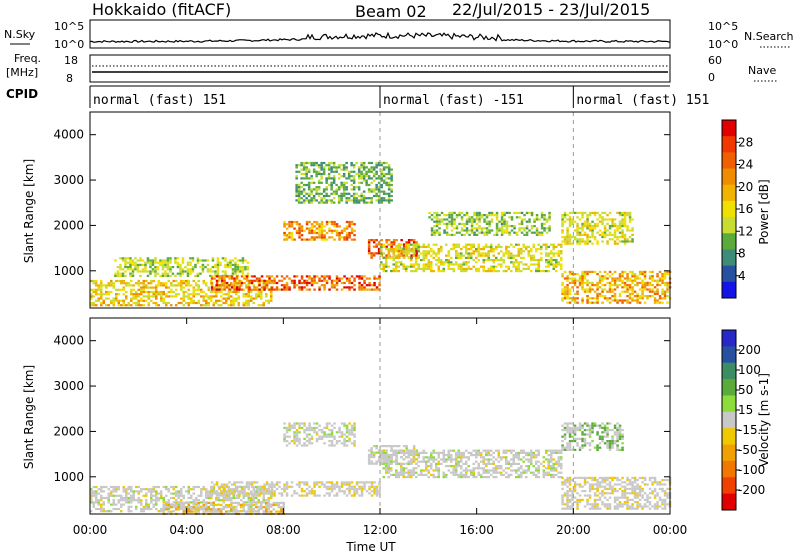  I want to click on time-tick-label: 16:00, so click(476, 530).